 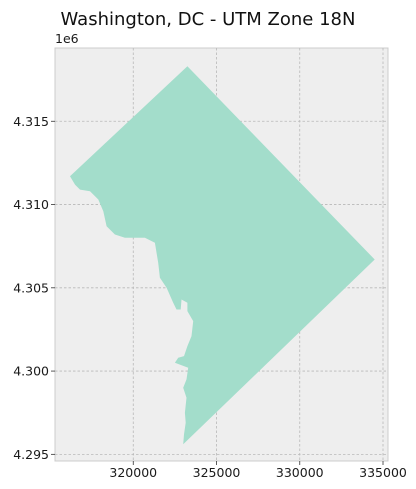 What do you see at coordinates (133, 472) in the screenshot?
I see `x-tick-label: 320000` at bounding box center [133, 472].